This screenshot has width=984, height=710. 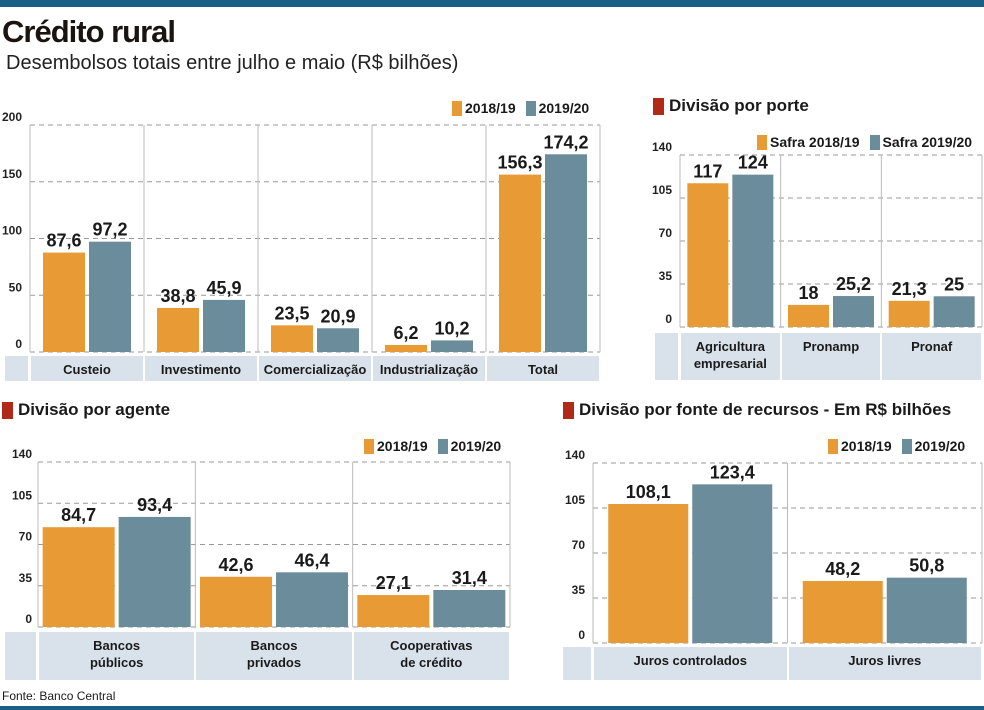 What do you see at coordinates (931, 356) in the screenshot?
I see `category-label: Pronaf` at bounding box center [931, 356].